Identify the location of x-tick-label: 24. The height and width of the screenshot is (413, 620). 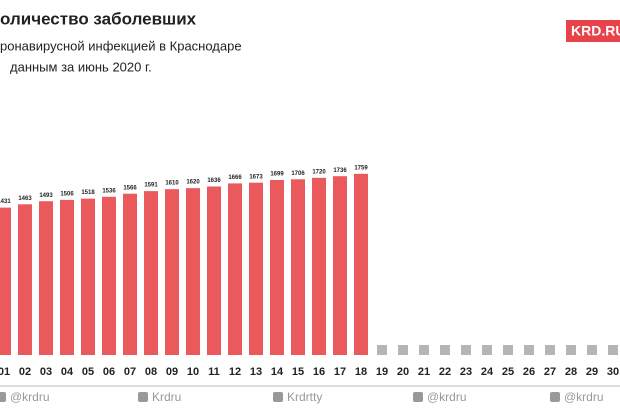
(487, 372).